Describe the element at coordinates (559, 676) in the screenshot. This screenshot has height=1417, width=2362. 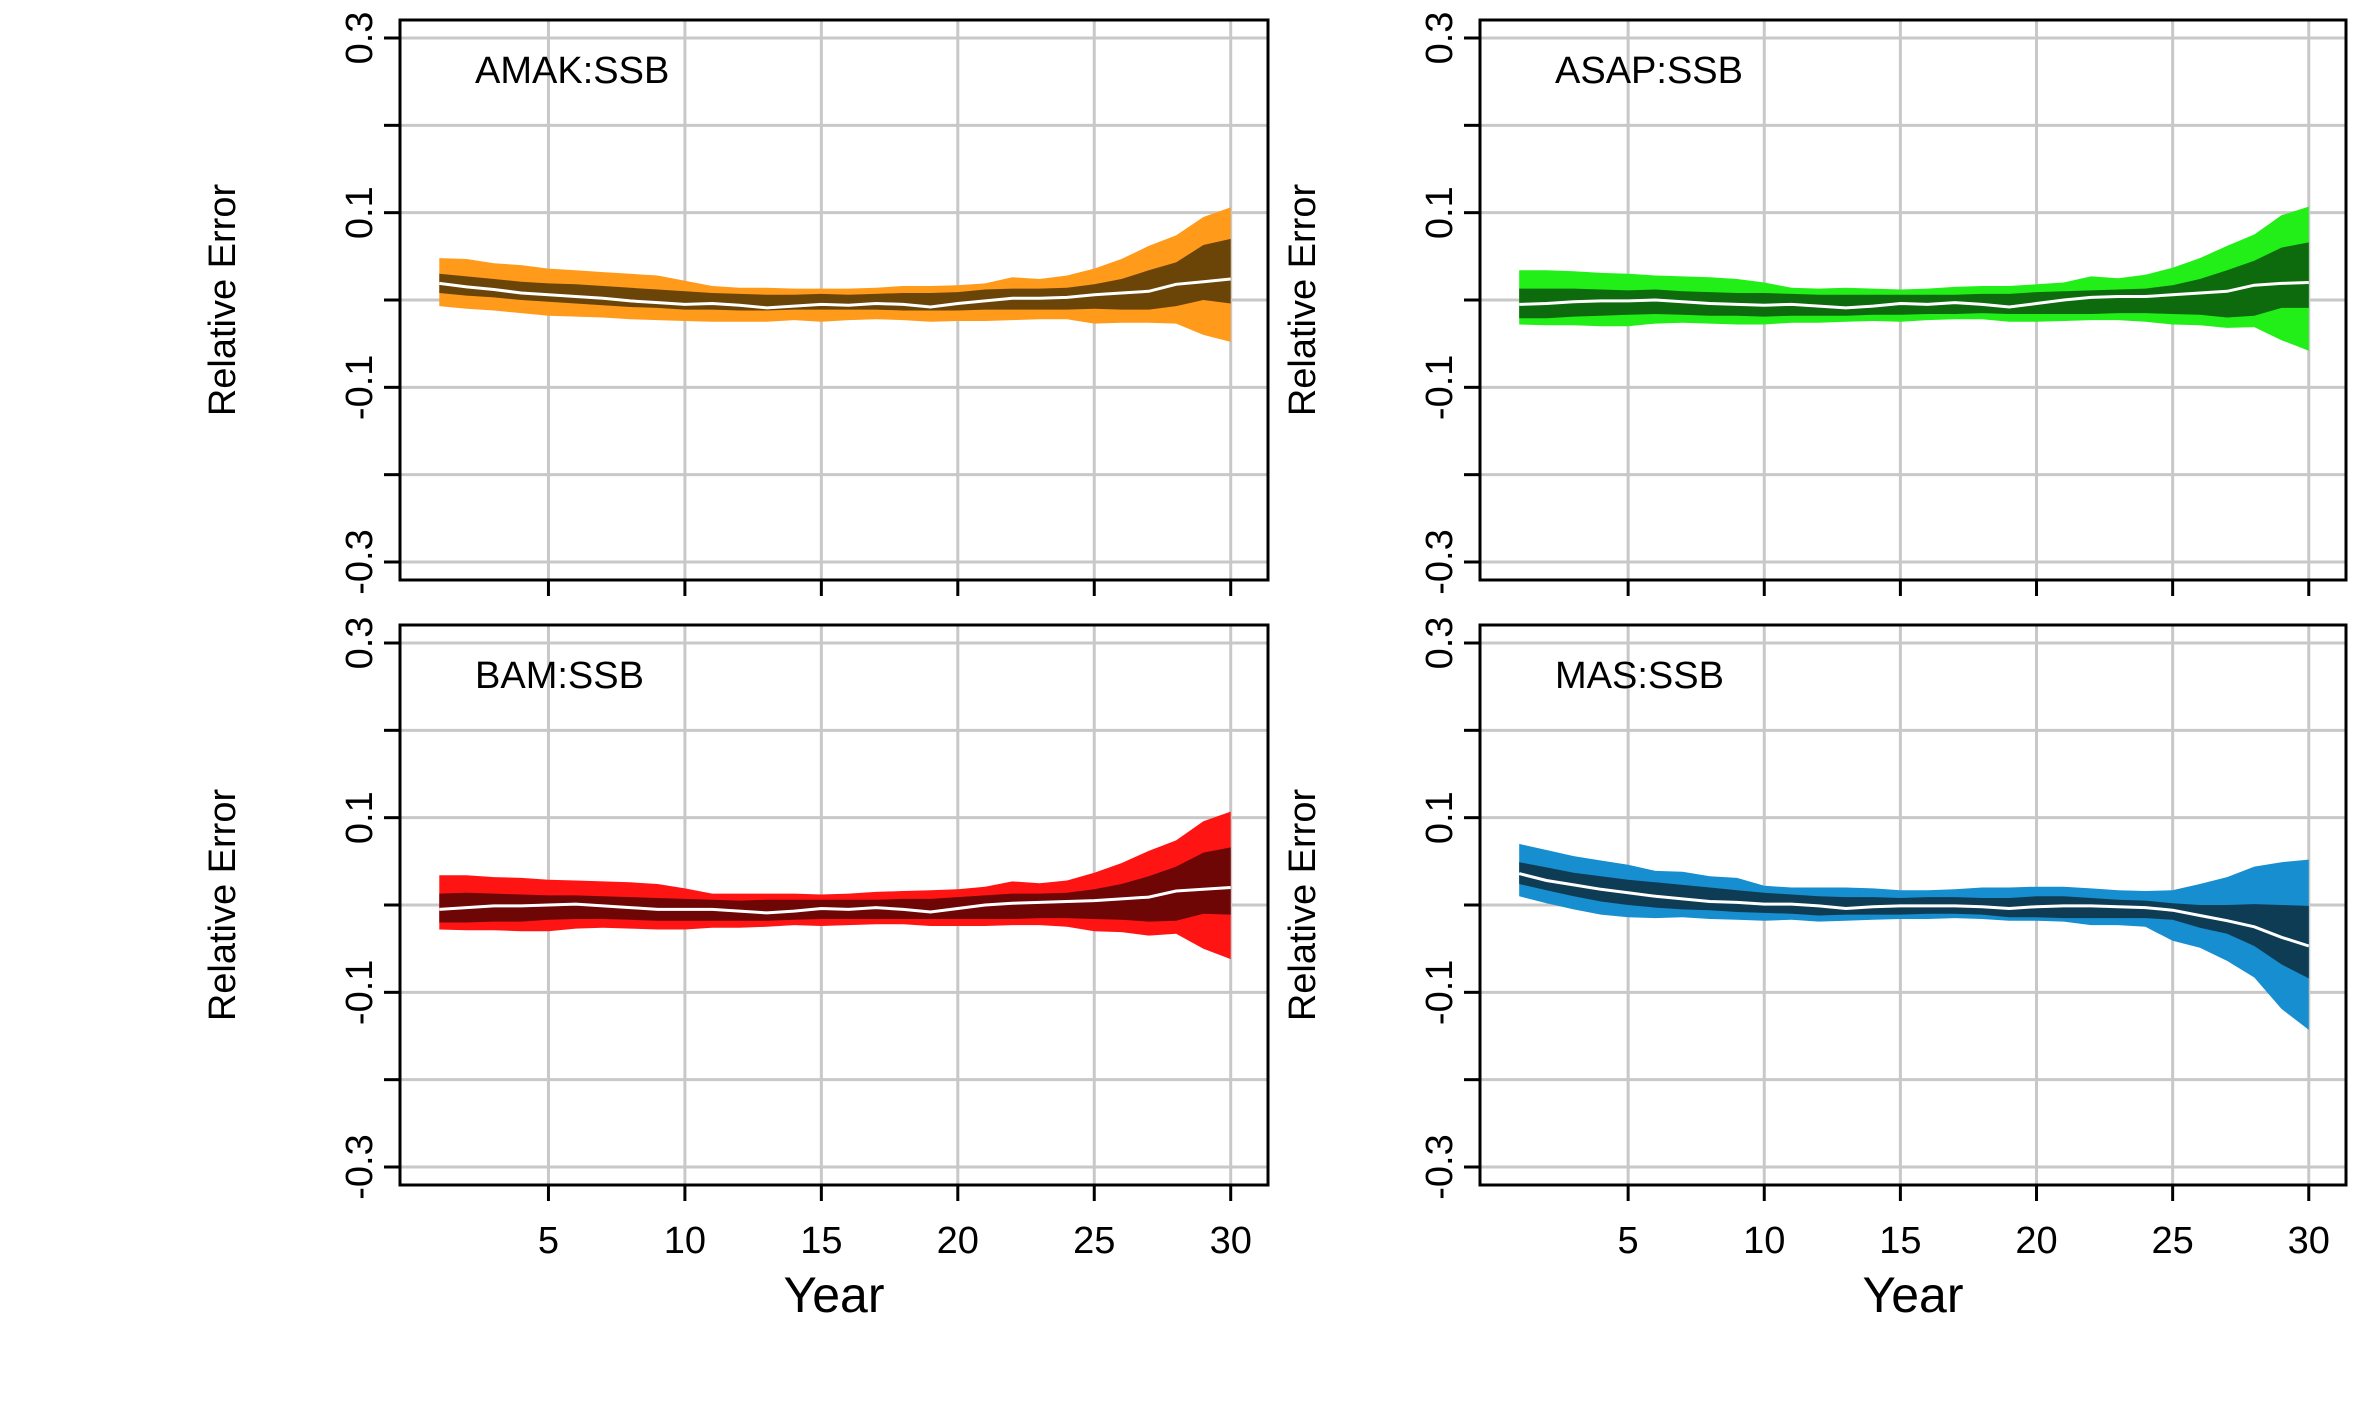
I see `panel-title: BAM:SSB` at that location.